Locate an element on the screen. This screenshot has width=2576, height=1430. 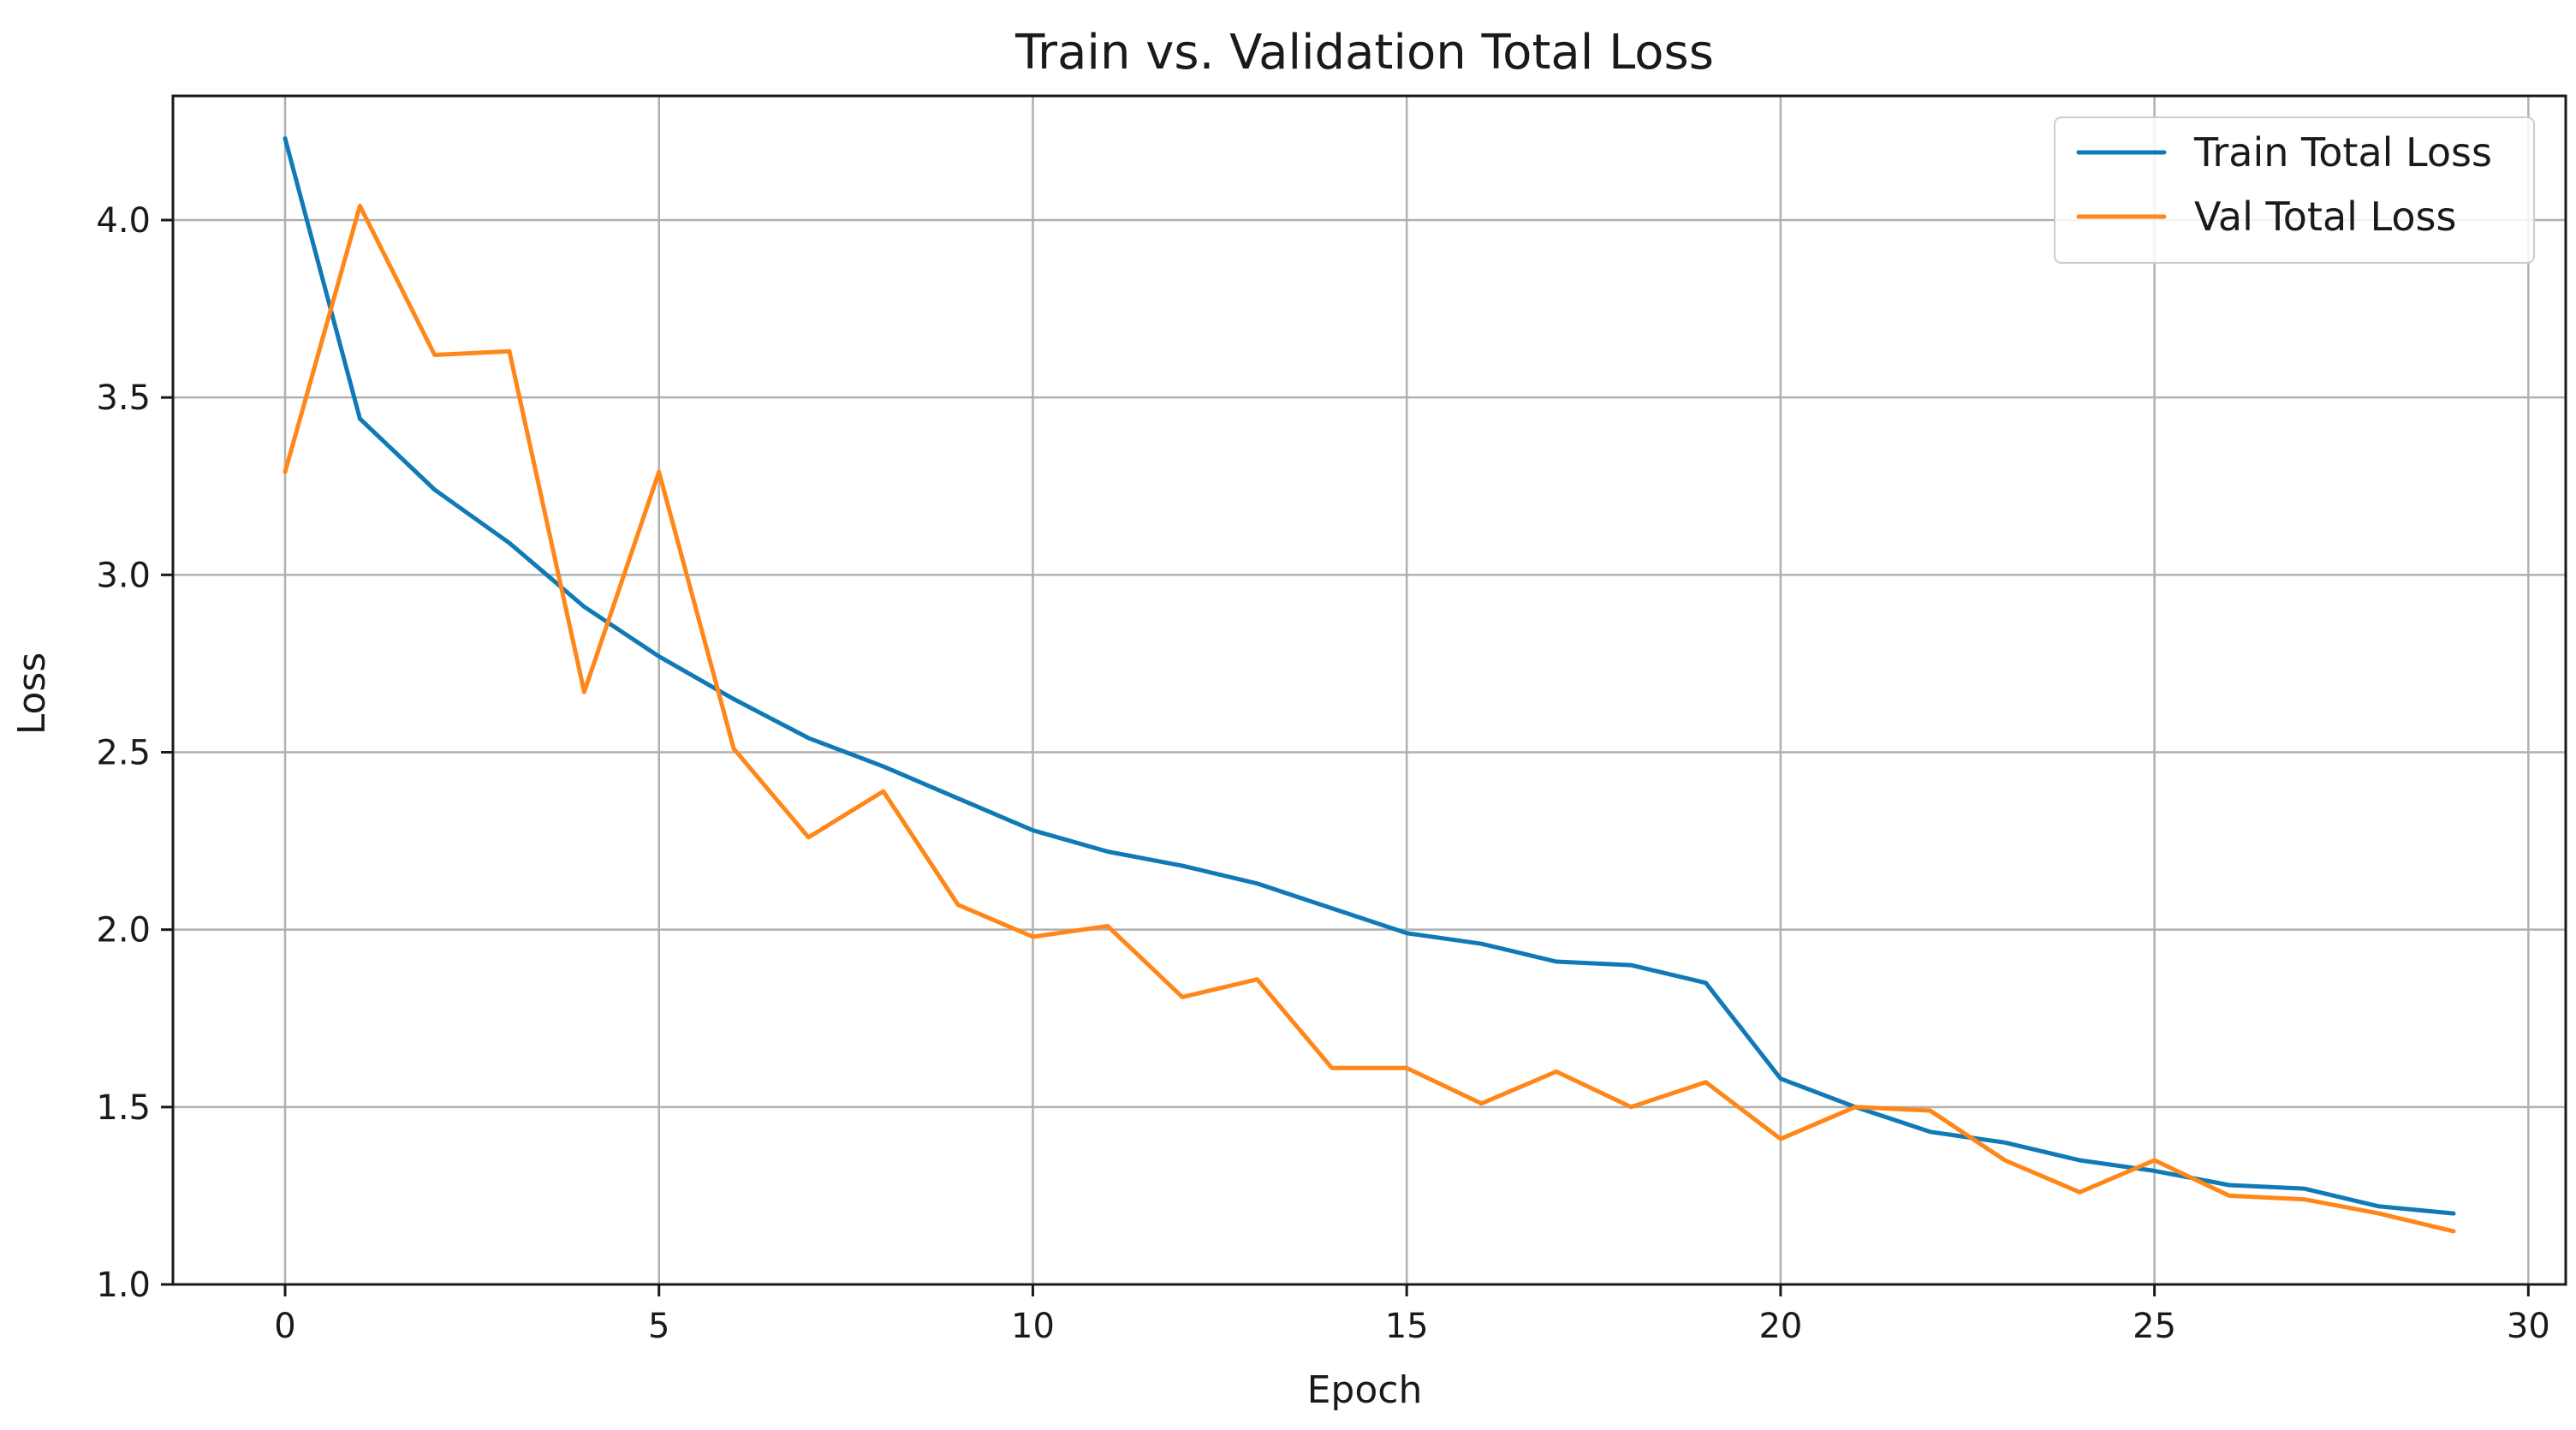
x-tick-label: 10 is located at coordinates (1033, 1326).